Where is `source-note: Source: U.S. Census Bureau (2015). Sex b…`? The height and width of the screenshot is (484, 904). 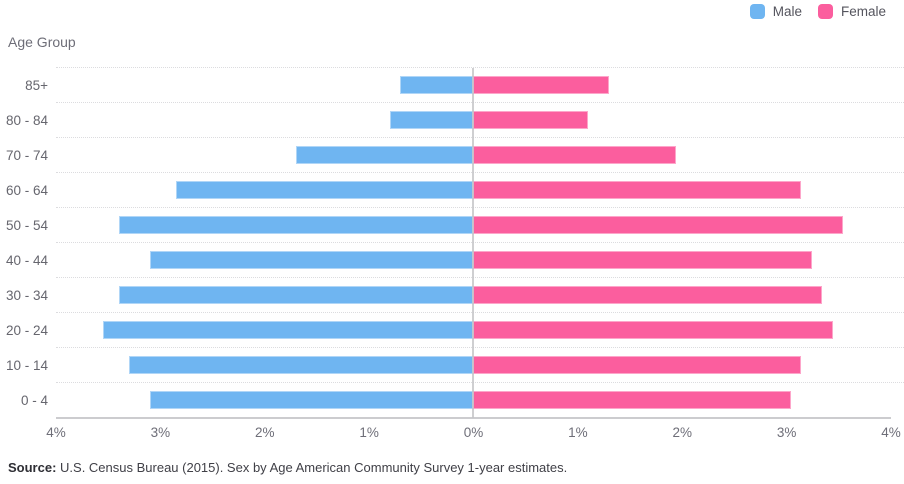 source-note: Source: U.S. Census Bureau (2015). Sex b… is located at coordinates (287, 467).